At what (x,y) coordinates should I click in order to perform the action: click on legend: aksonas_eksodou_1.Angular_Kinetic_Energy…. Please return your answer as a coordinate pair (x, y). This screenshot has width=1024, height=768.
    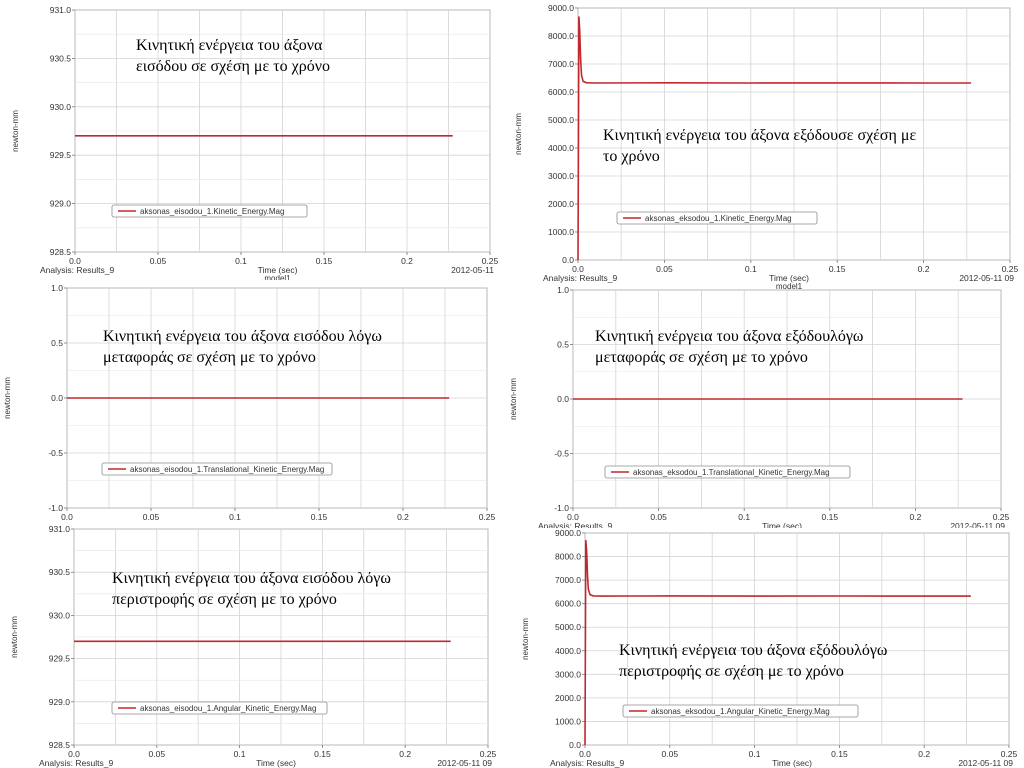
    Looking at the image, I should click on (740, 711).